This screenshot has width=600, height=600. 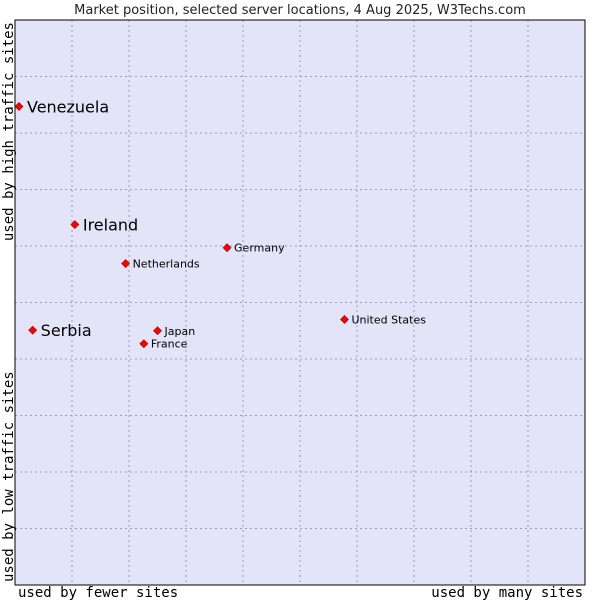 I want to click on x-axis-low-label: used by fewer sites, so click(x=98, y=592).